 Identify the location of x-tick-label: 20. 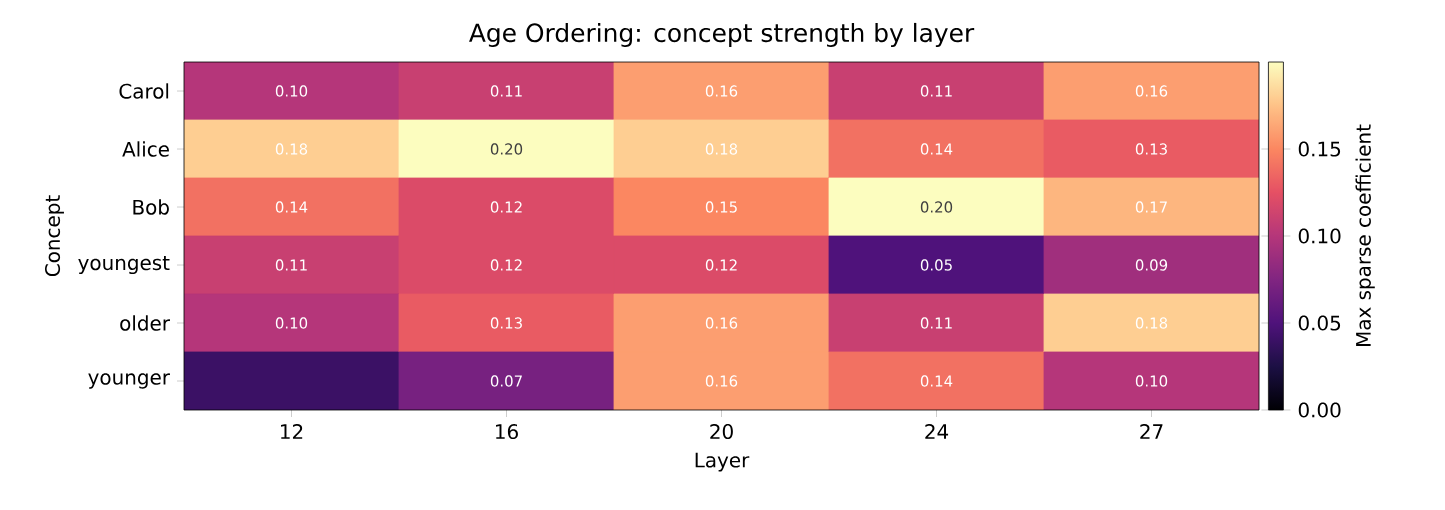
(721, 432).